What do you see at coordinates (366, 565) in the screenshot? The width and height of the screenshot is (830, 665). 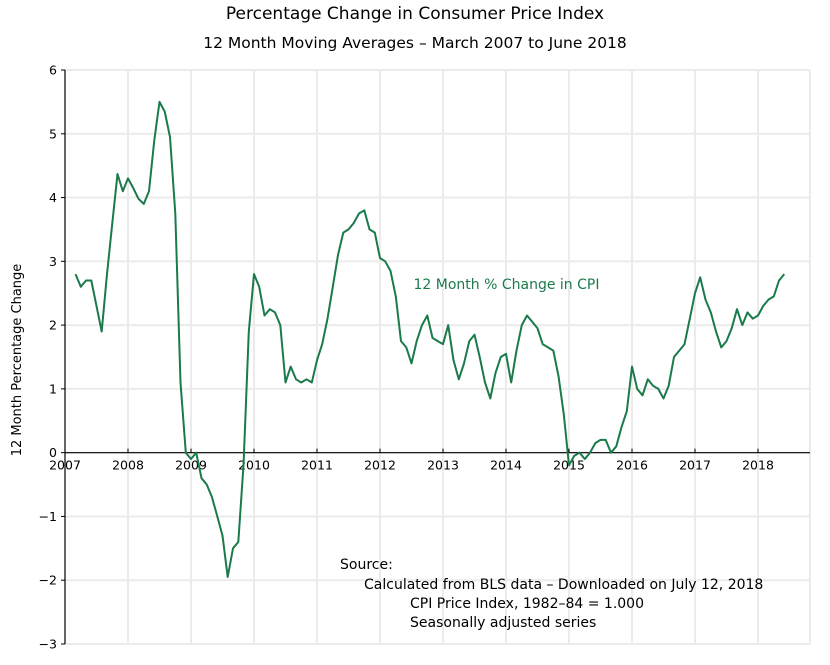 I see `source-heading: Source:` at bounding box center [366, 565].